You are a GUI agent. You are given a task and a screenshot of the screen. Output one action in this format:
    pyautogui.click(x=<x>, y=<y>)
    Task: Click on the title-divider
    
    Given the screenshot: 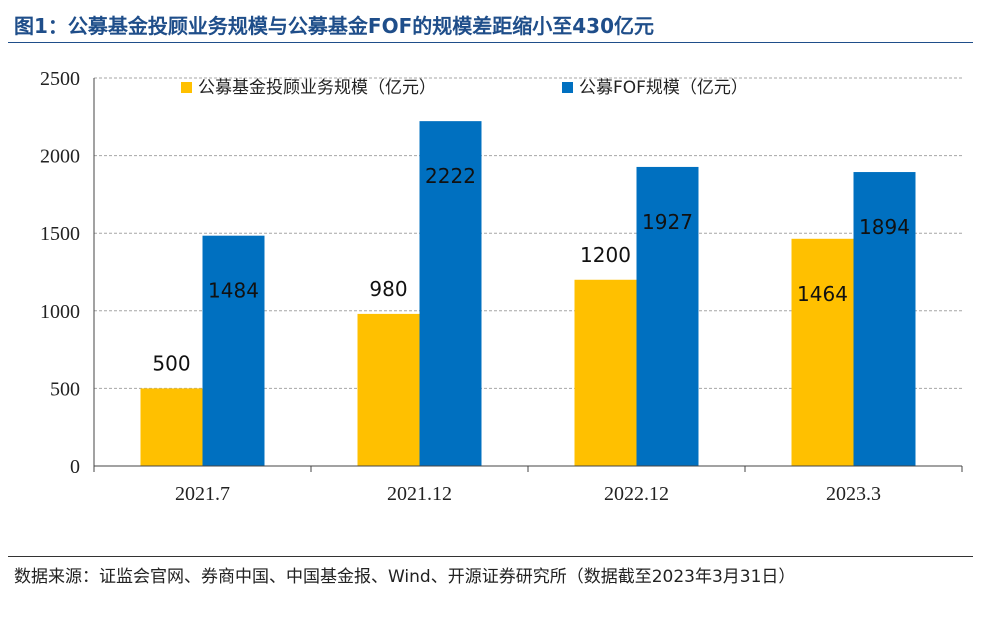 What is the action you would take?
    pyautogui.click(x=490, y=42)
    